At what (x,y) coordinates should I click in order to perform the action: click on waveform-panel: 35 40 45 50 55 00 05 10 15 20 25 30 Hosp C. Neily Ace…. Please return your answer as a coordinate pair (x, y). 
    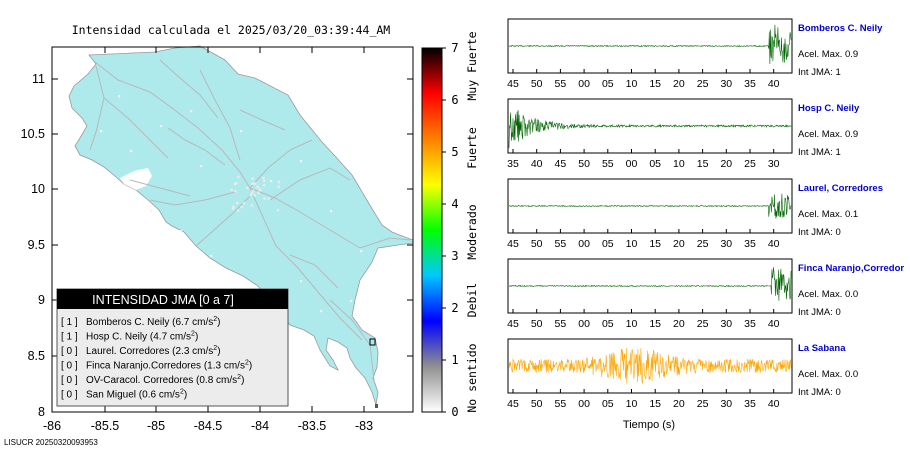
    Looking at the image, I should click on (683, 134).